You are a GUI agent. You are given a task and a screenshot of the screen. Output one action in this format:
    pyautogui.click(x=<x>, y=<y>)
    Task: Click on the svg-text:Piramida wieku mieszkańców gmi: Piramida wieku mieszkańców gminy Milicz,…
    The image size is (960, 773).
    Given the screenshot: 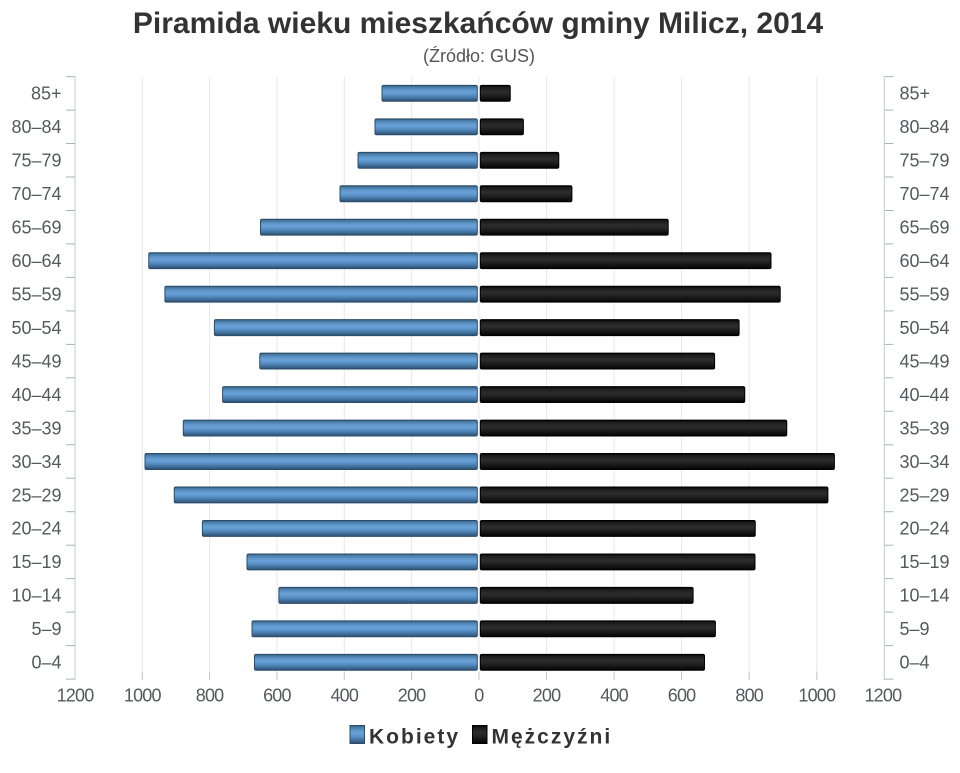 What is the action you would take?
    pyautogui.click(x=478, y=23)
    